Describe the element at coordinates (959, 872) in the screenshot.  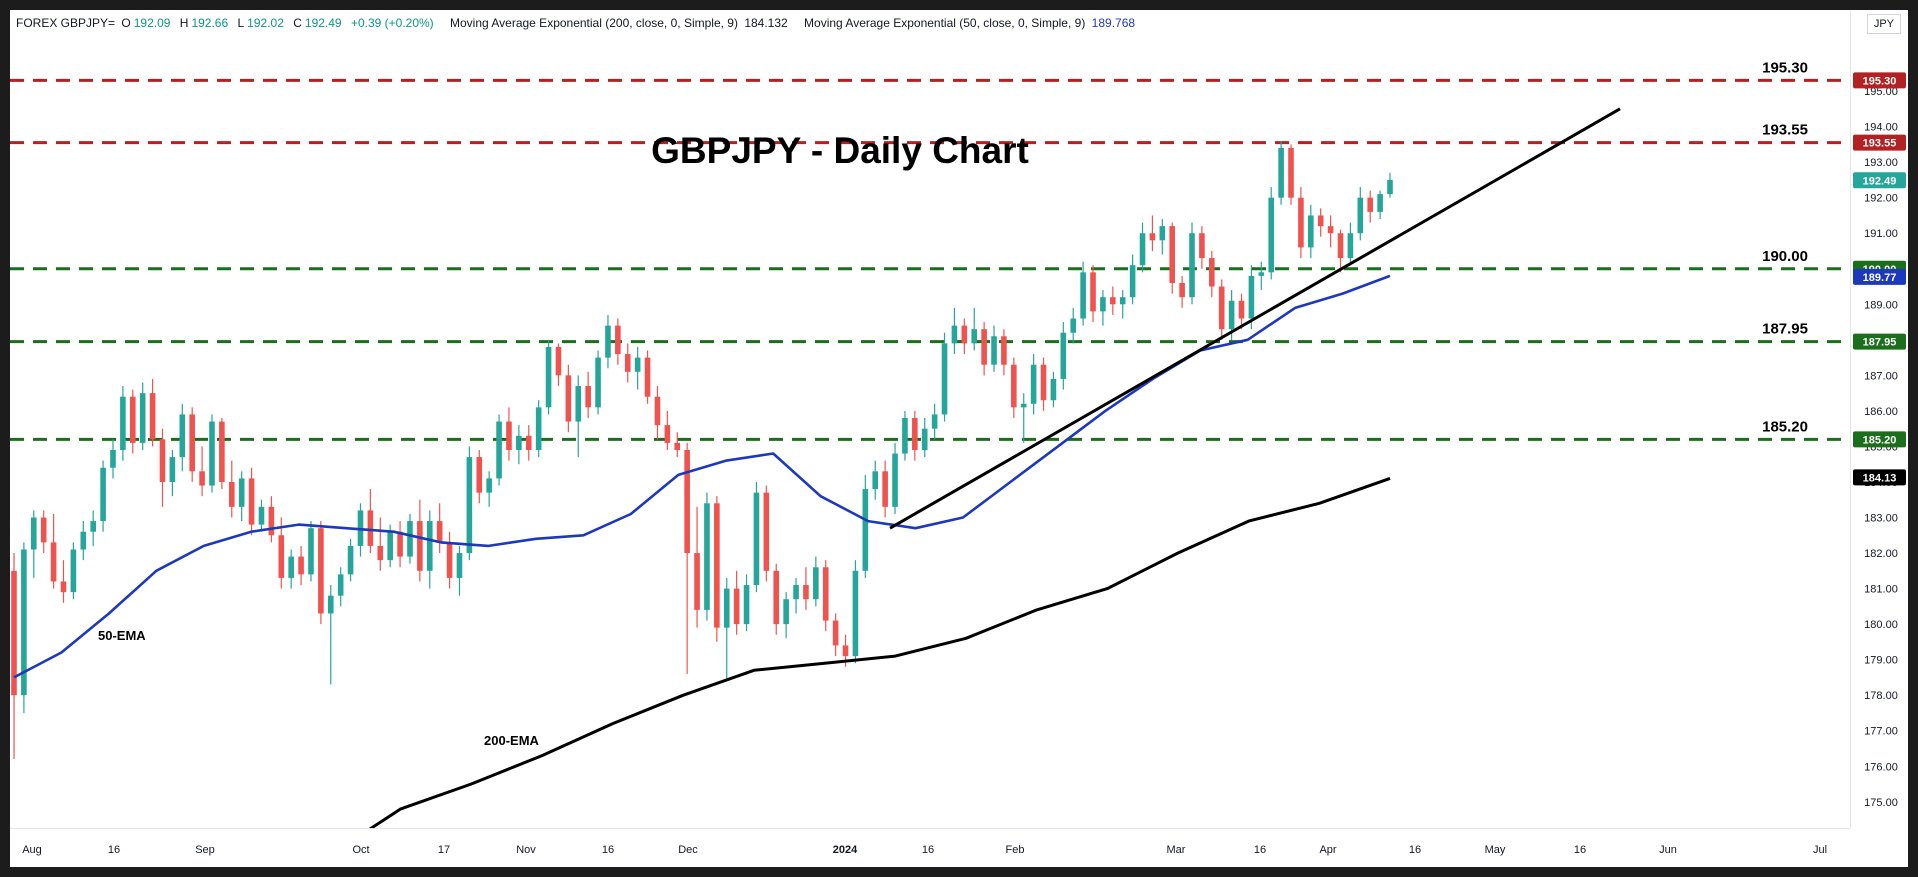
I see `footer-bar` at that location.